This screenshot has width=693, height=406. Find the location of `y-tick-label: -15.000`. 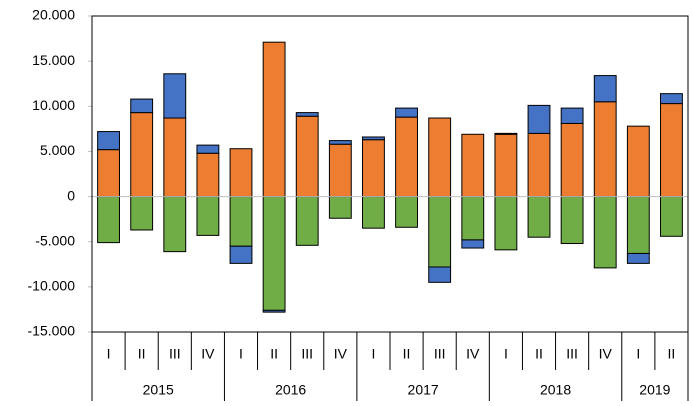

y-tick-label: -15.000 is located at coordinates (52, 331).